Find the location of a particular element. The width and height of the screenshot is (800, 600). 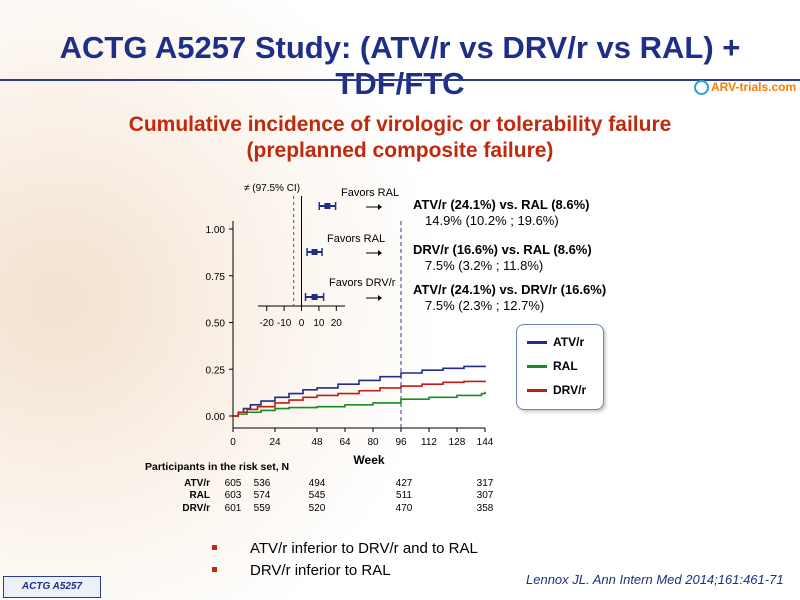

title-divider is located at coordinates (400, 80).